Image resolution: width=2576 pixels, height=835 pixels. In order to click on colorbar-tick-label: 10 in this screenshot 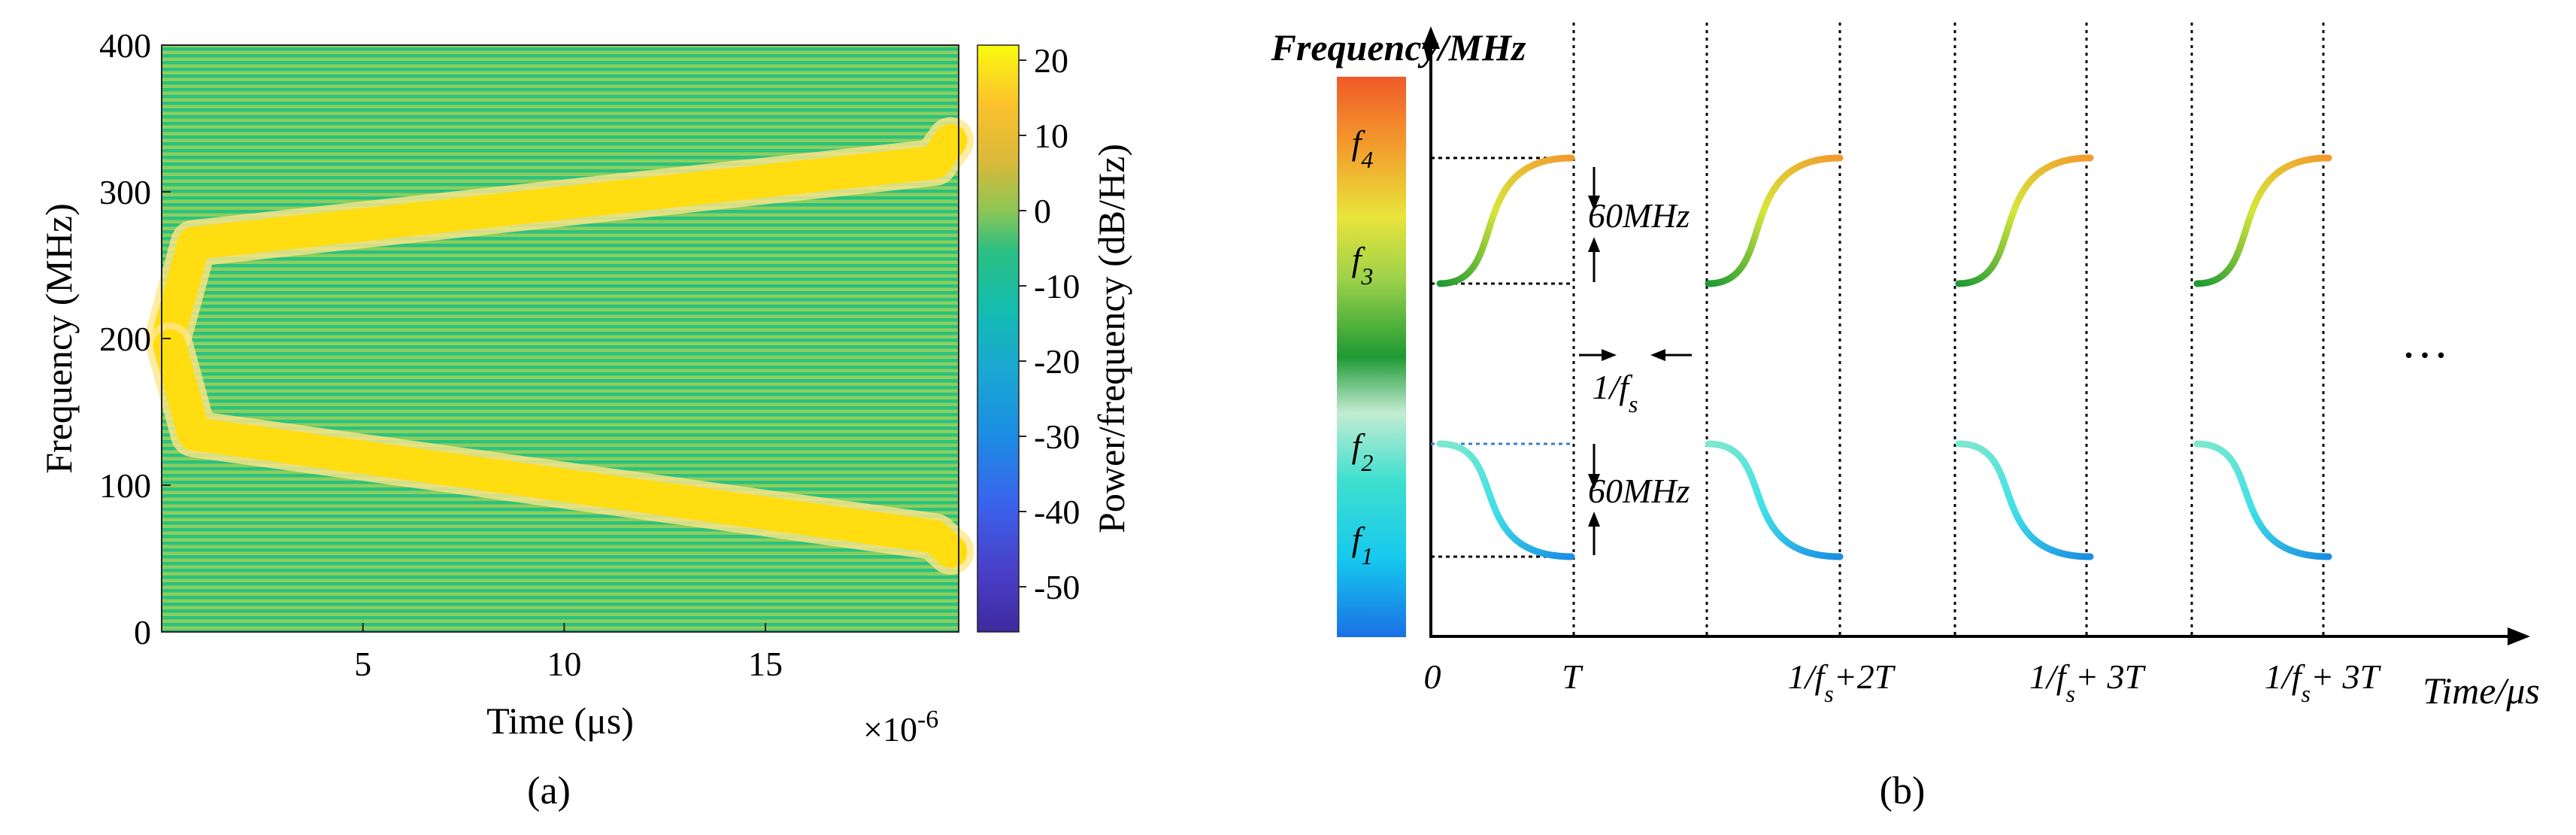, I will do `click(1051, 136)`.